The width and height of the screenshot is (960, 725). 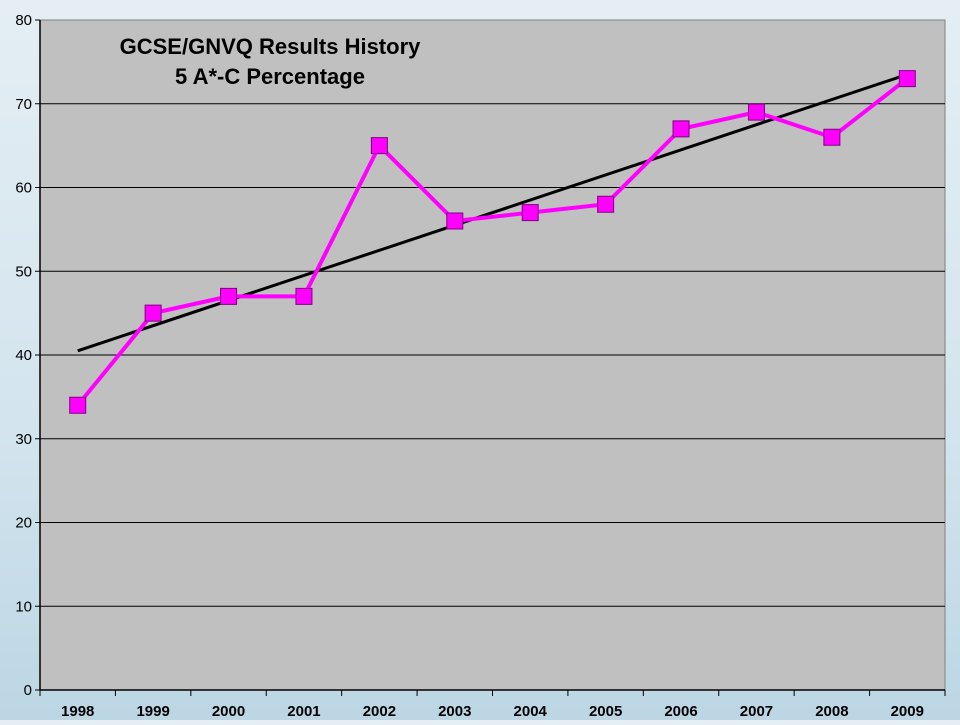 I want to click on y-axis: 0 10 20 30 40 50 60 70 80, so click(x=28, y=355).